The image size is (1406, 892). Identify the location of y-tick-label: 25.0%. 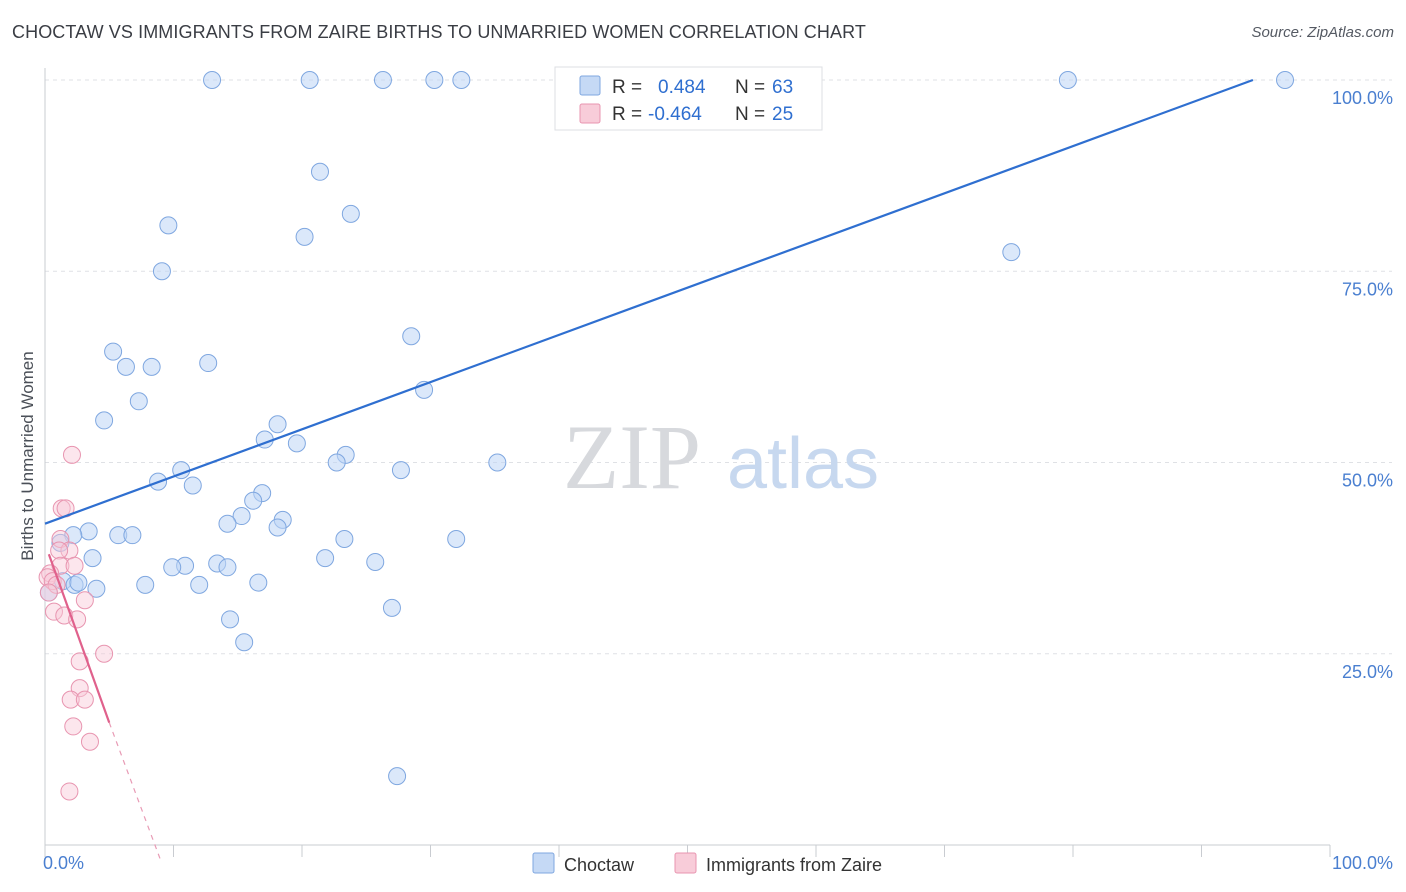
(1367, 672).